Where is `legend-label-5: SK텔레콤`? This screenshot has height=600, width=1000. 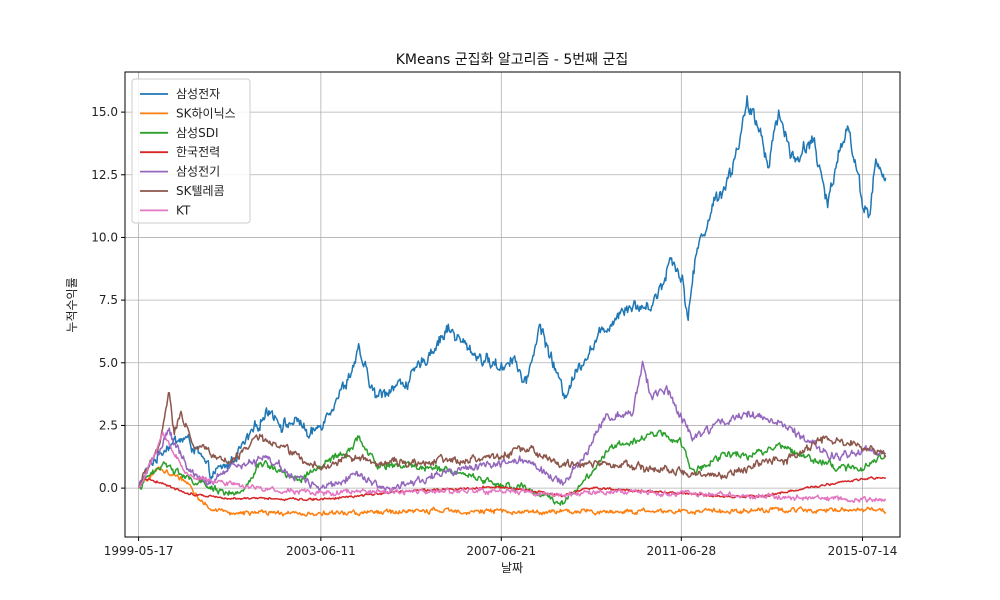 legend-label-5: SK텔레콤 is located at coordinates (200, 191).